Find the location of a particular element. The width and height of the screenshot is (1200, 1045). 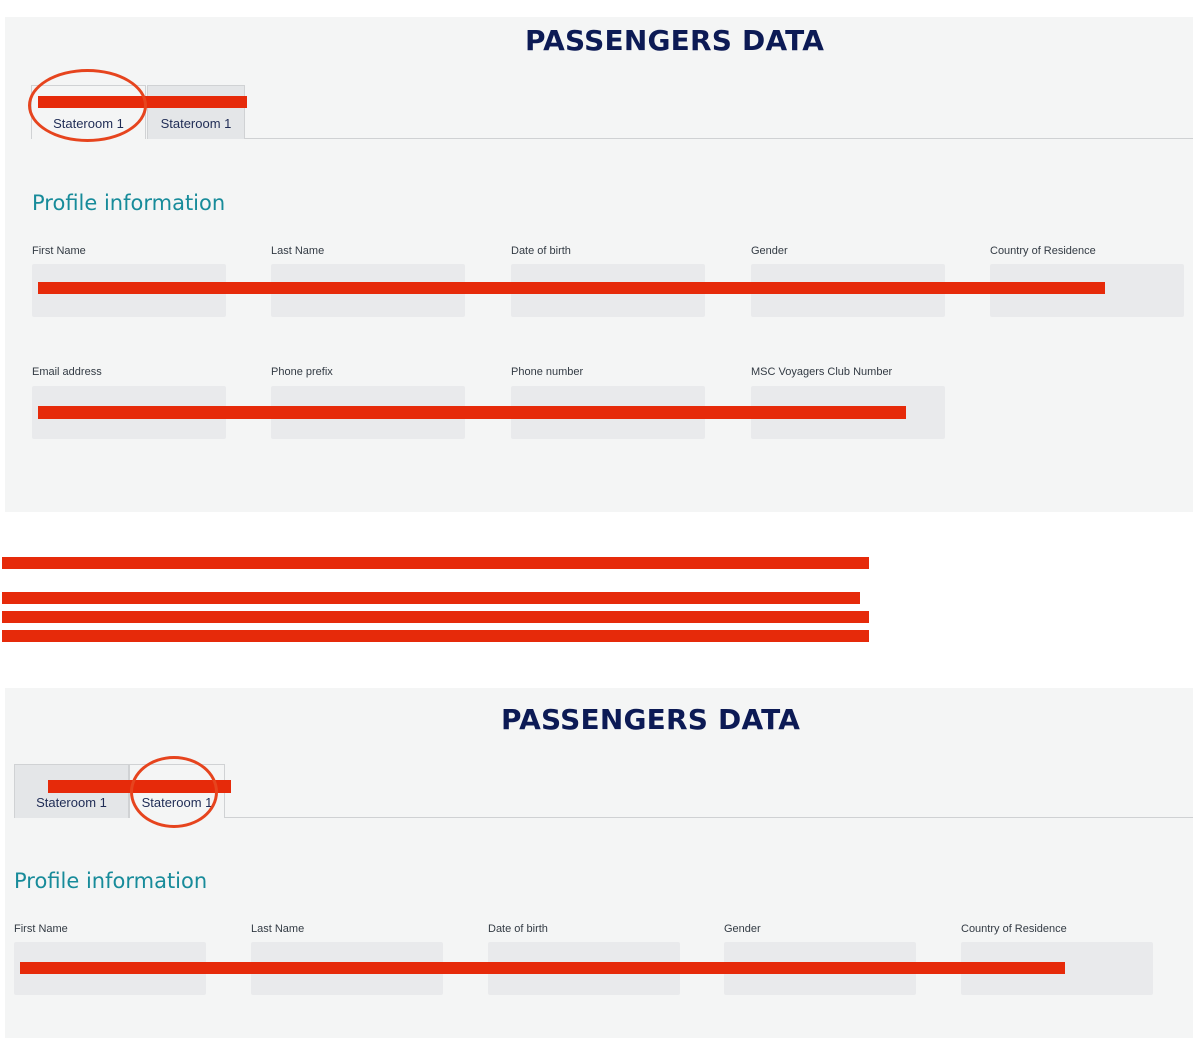

phone-prefix-label: Phone prefix is located at coordinates (302, 372).